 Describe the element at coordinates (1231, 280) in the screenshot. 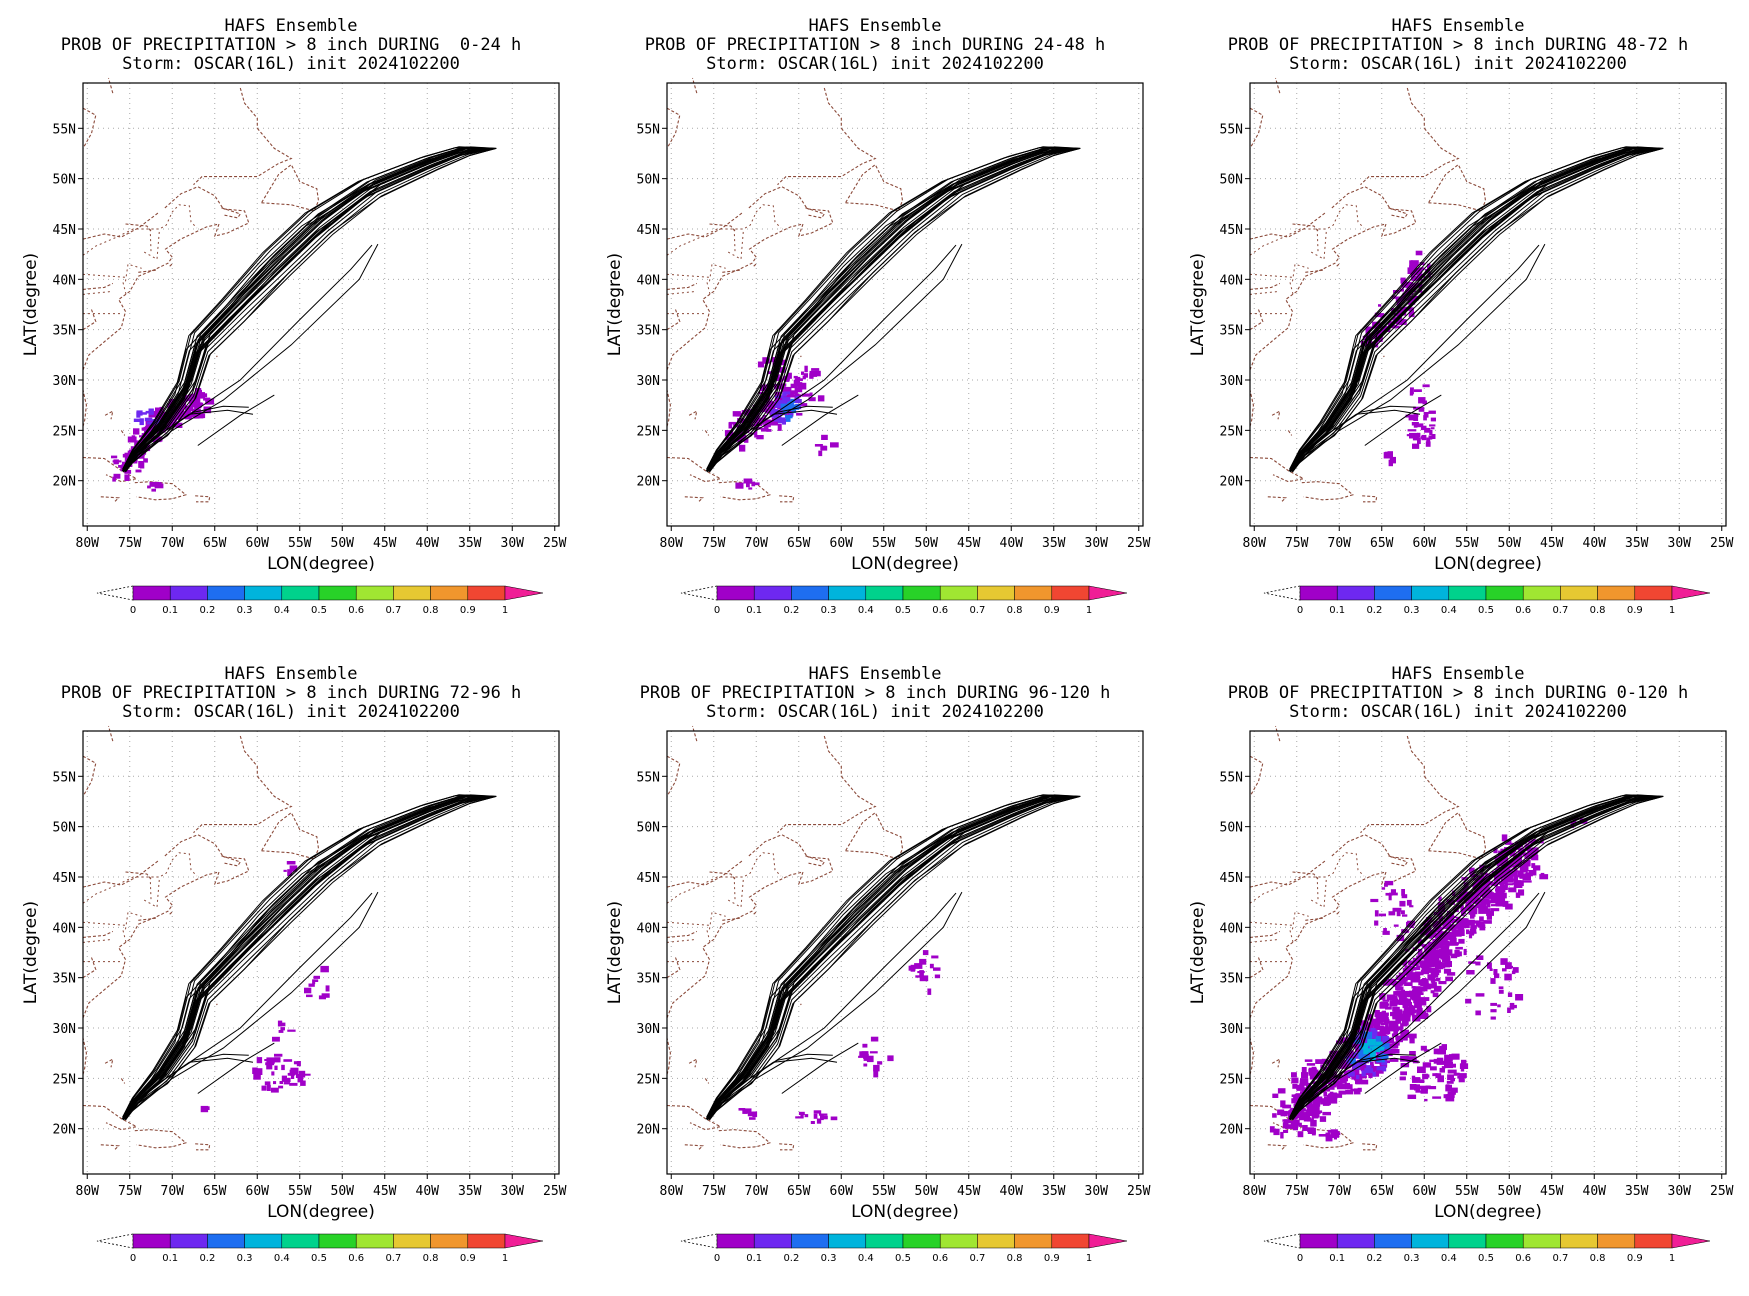

I see `lat-tick-label: 40N` at that location.